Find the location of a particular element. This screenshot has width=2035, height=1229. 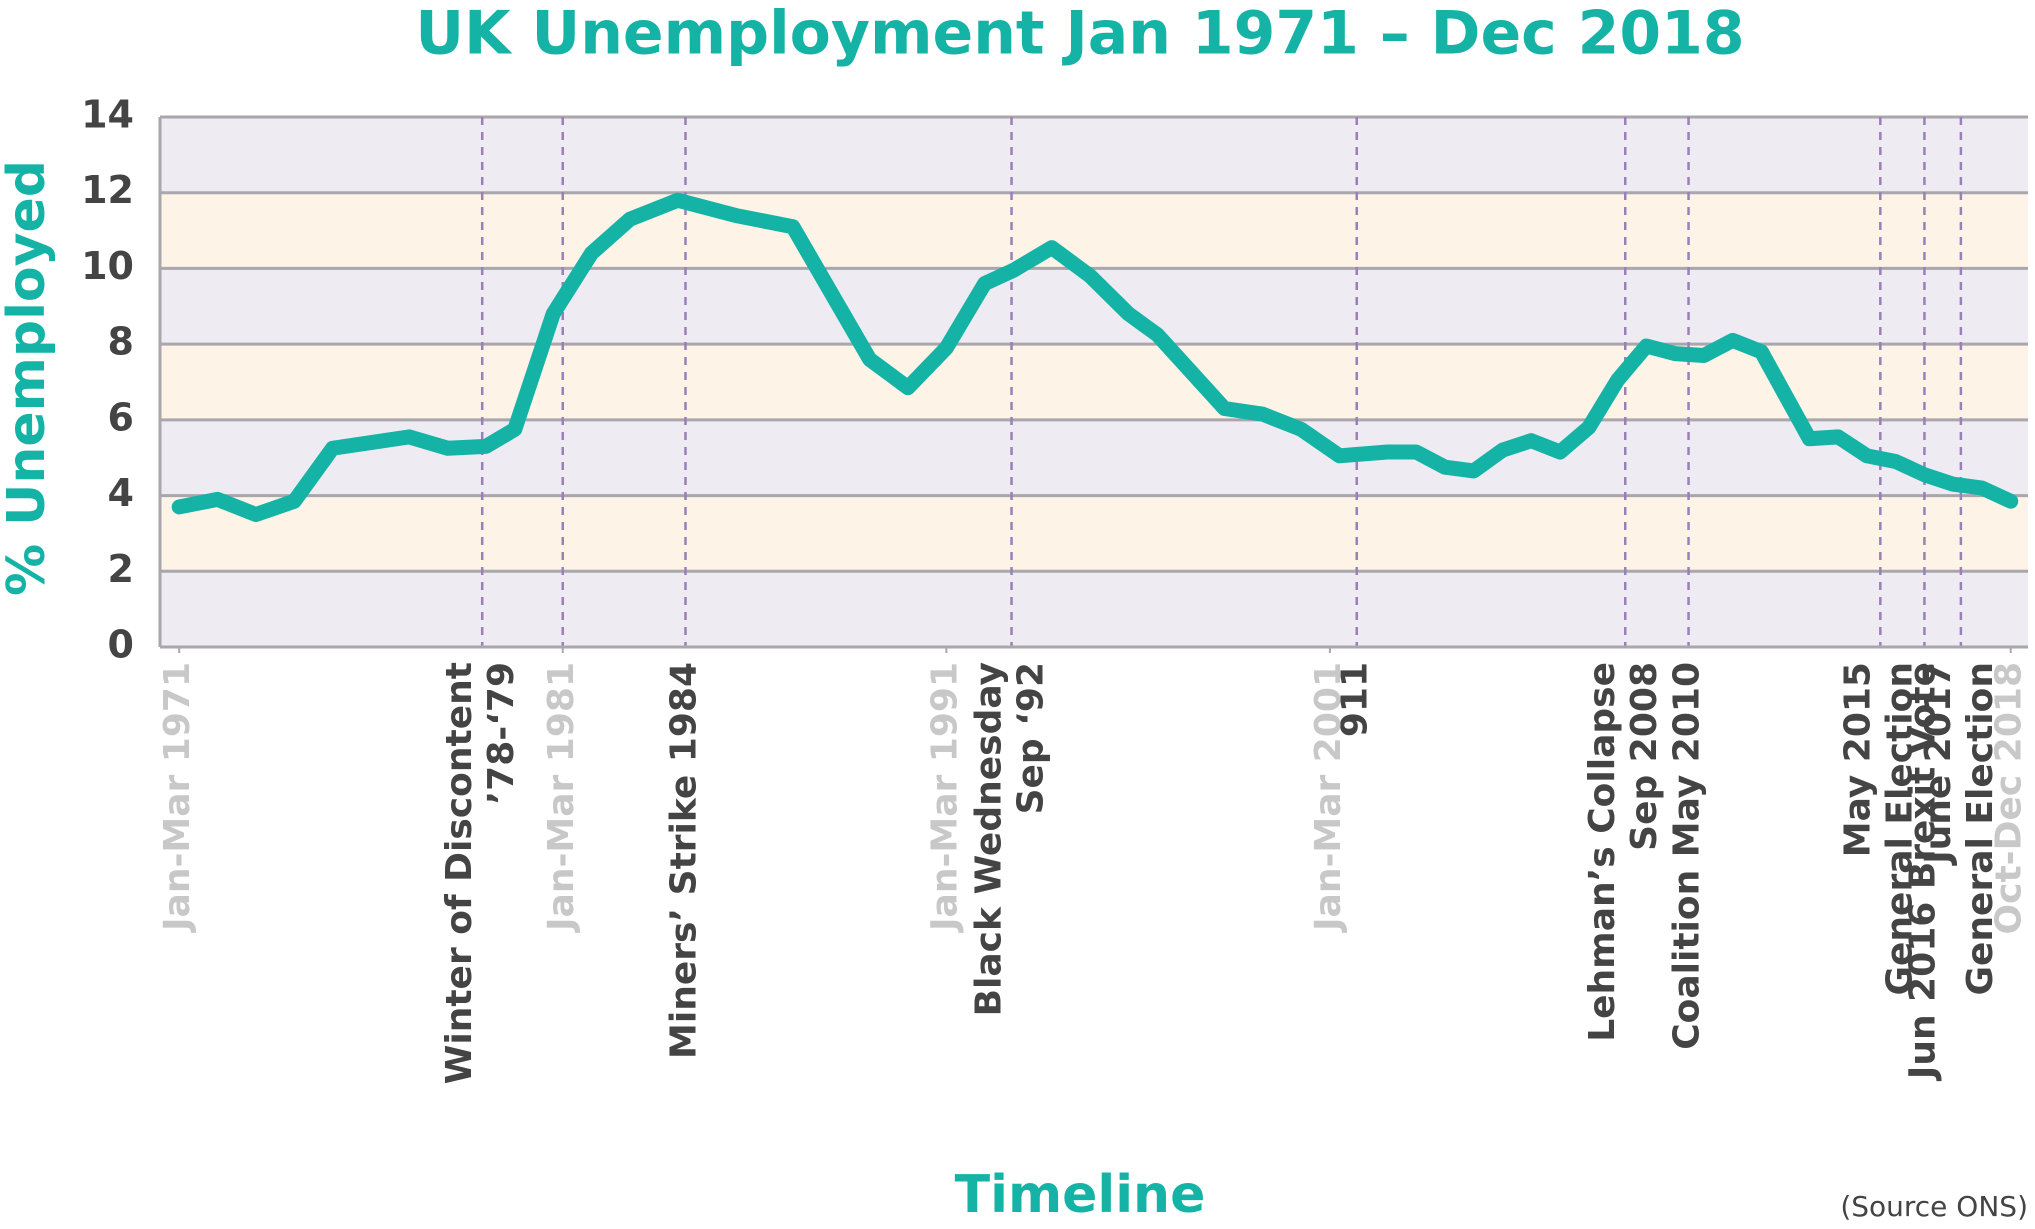

y-tick-label: 8 is located at coordinates (121, 342).